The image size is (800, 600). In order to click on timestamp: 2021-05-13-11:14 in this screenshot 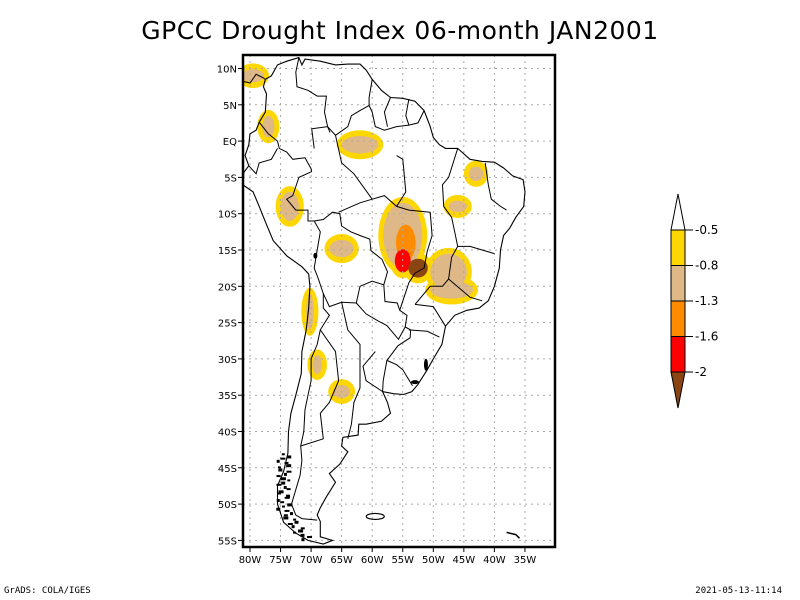, I will do `click(738, 591)`.